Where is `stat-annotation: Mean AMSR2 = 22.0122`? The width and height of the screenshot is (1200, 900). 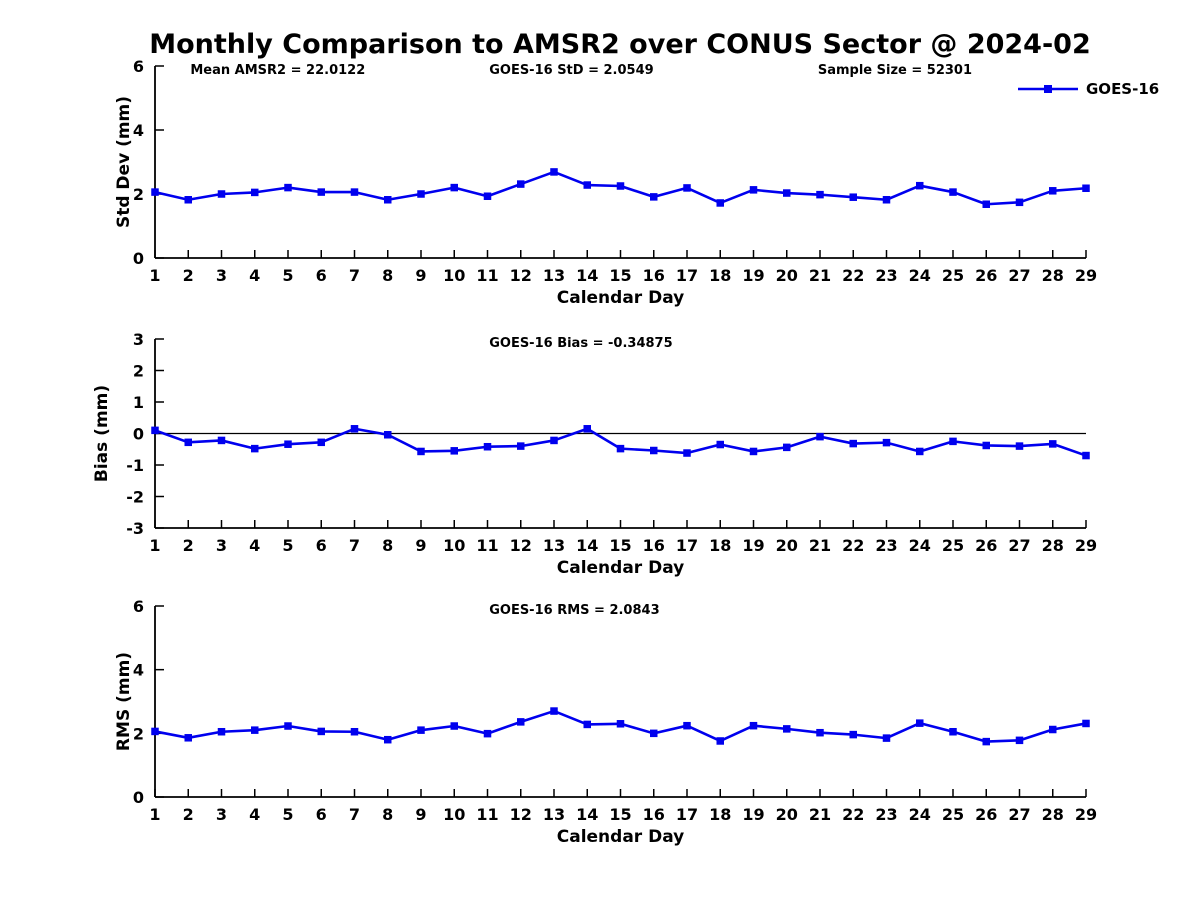
stat-annotation: Mean AMSR2 = 22.0122 is located at coordinates (277, 70).